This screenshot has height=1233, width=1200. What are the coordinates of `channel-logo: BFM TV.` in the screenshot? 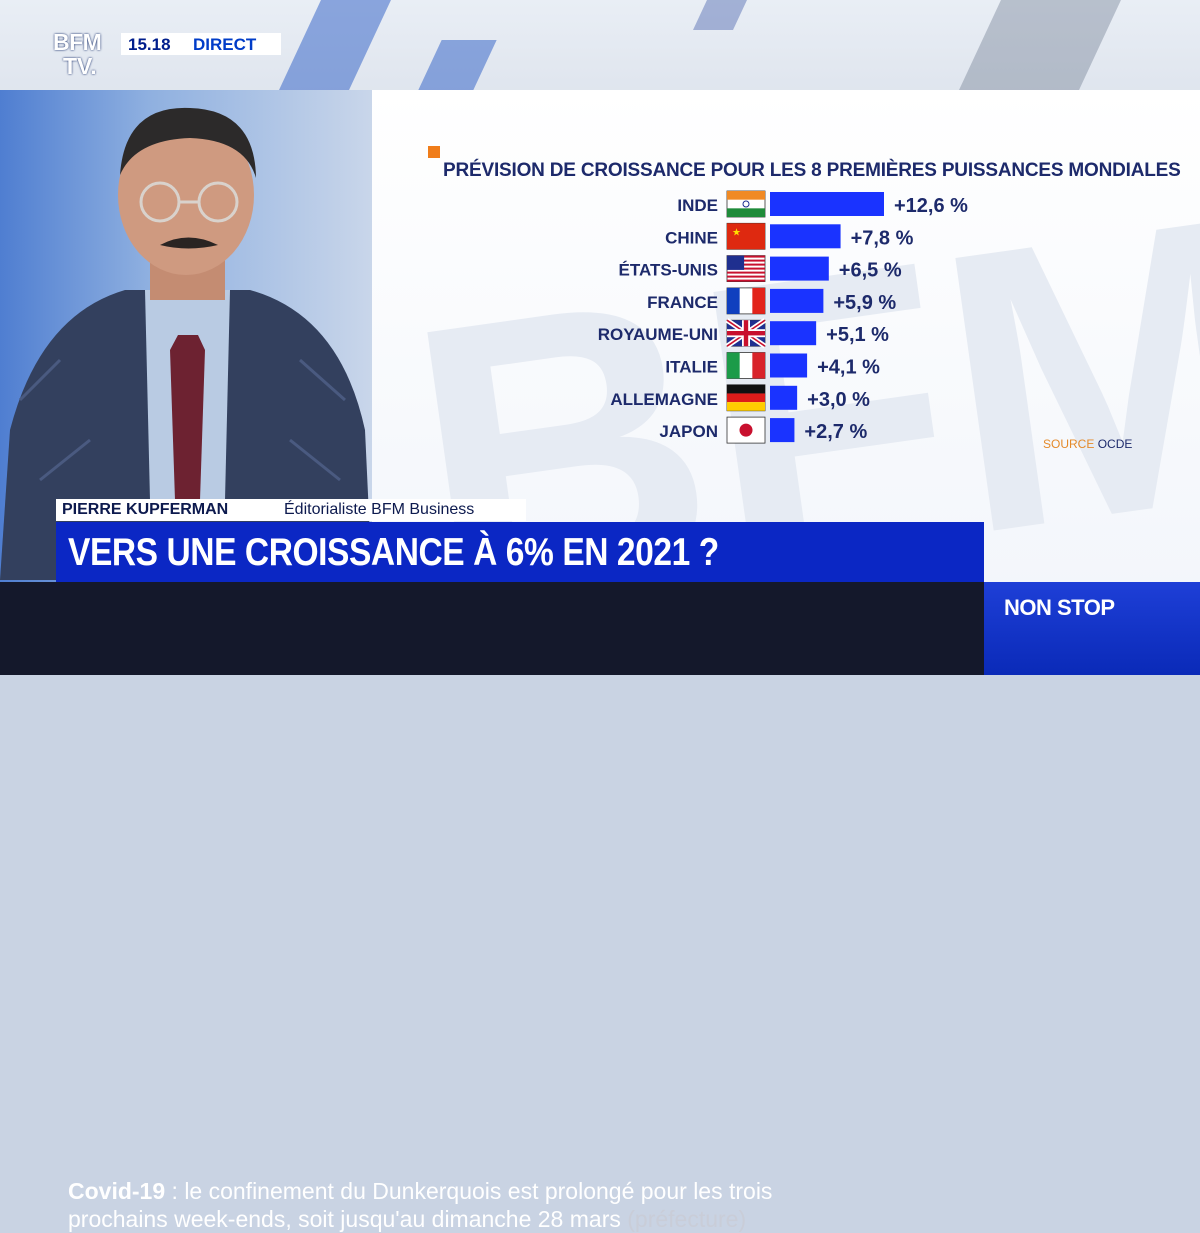 It's located at (85, 59).